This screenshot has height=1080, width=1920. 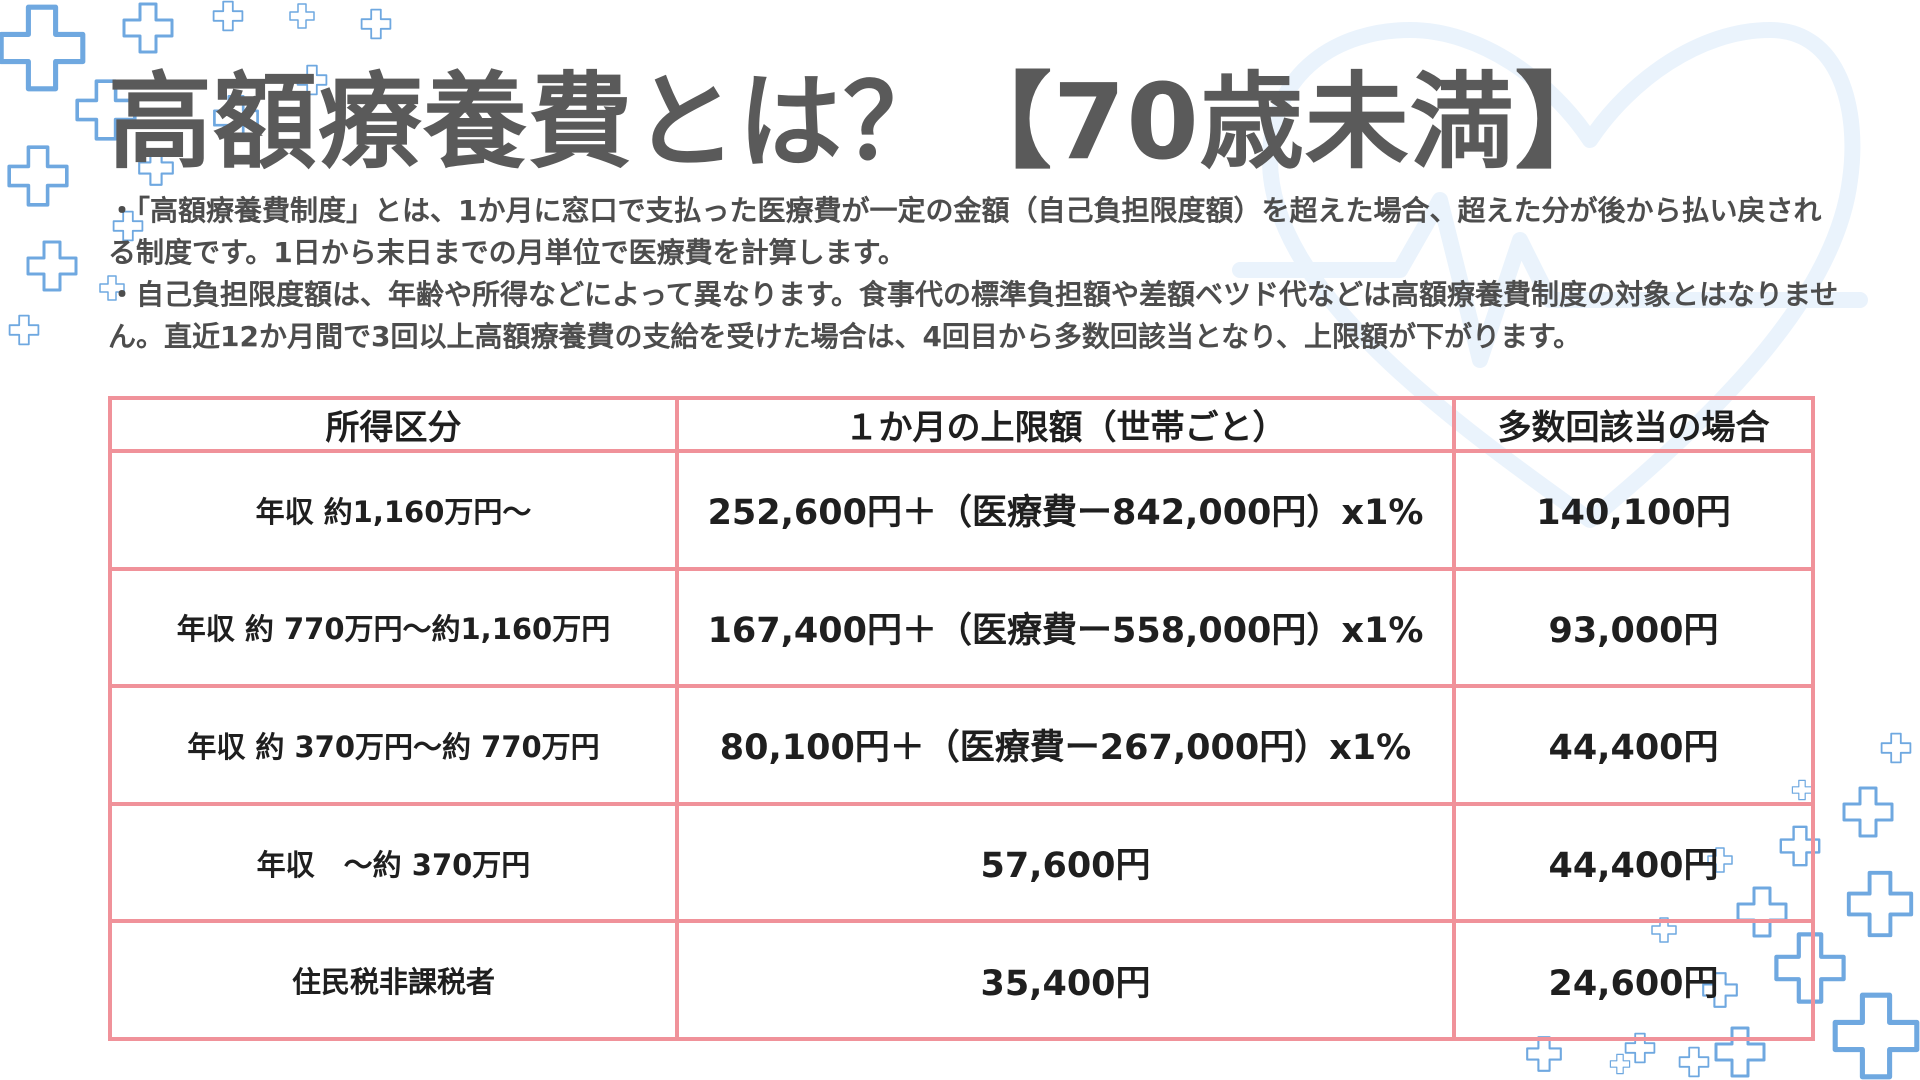 I want to click on table-header-row: 所得区分 １か月の上限額（世帯ごと） 多数回該当の場合, so click(x=961, y=424).